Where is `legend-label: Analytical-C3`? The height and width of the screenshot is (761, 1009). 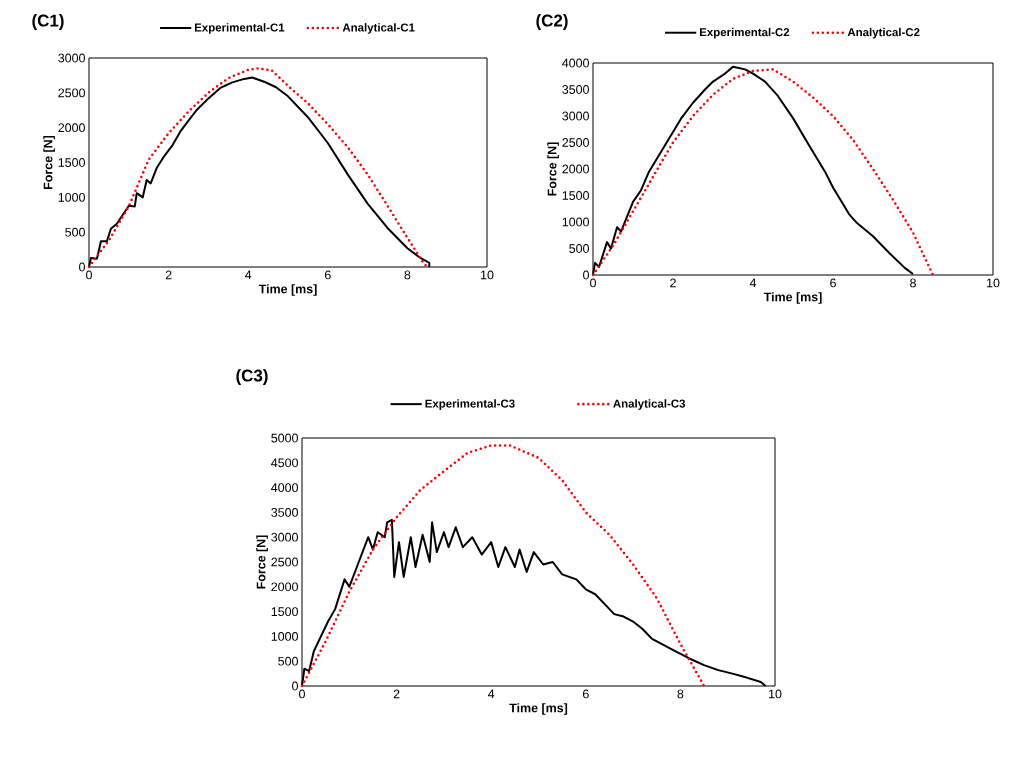
legend-label: Analytical-C3 is located at coordinates (649, 404).